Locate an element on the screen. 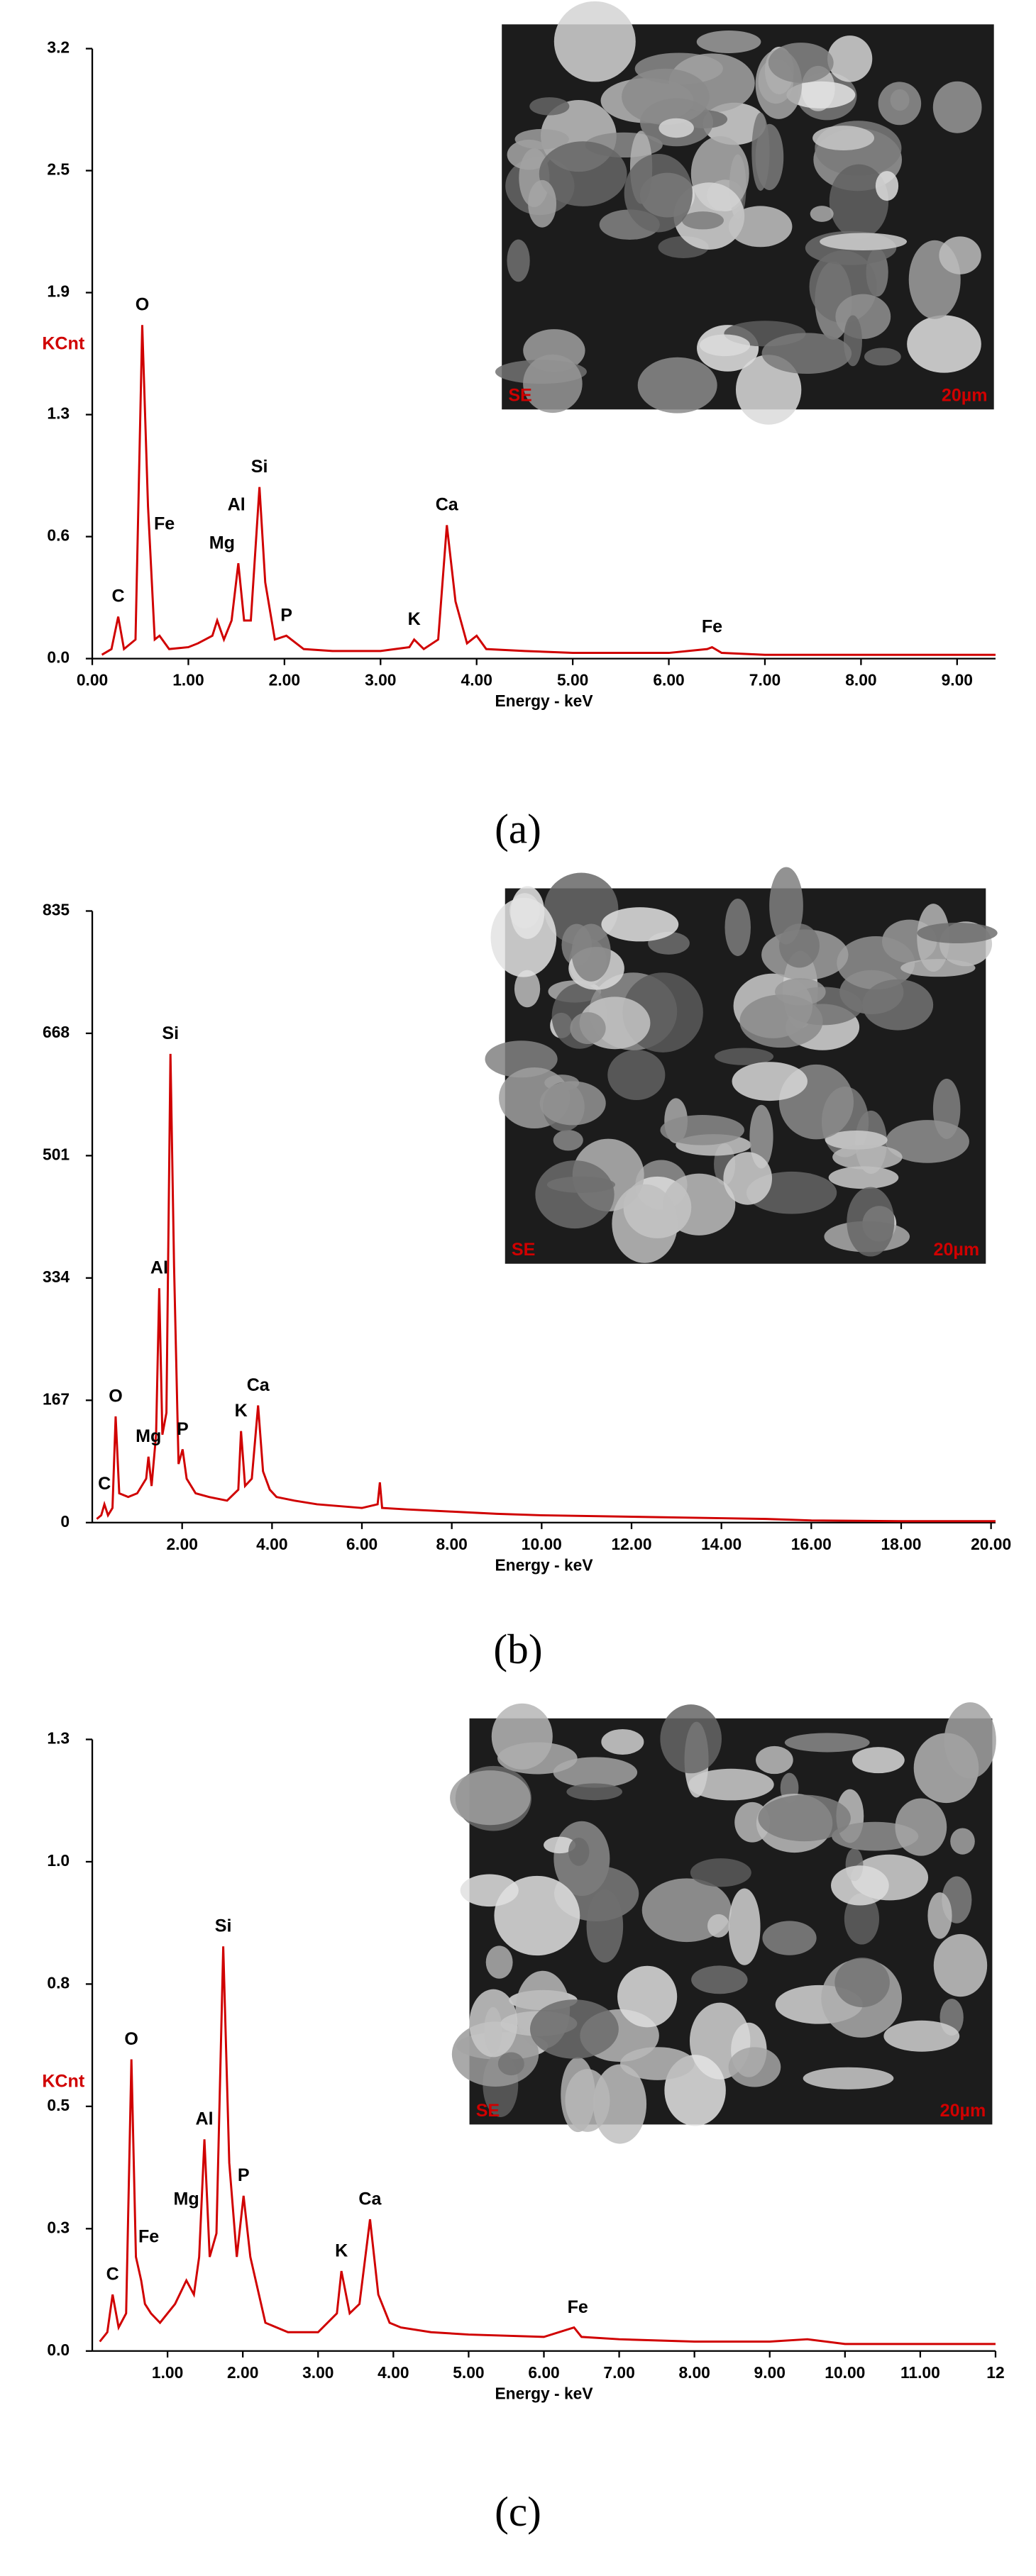 The width and height of the screenshot is (1036, 2576). y-tick-label: 501 is located at coordinates (56, 1154).